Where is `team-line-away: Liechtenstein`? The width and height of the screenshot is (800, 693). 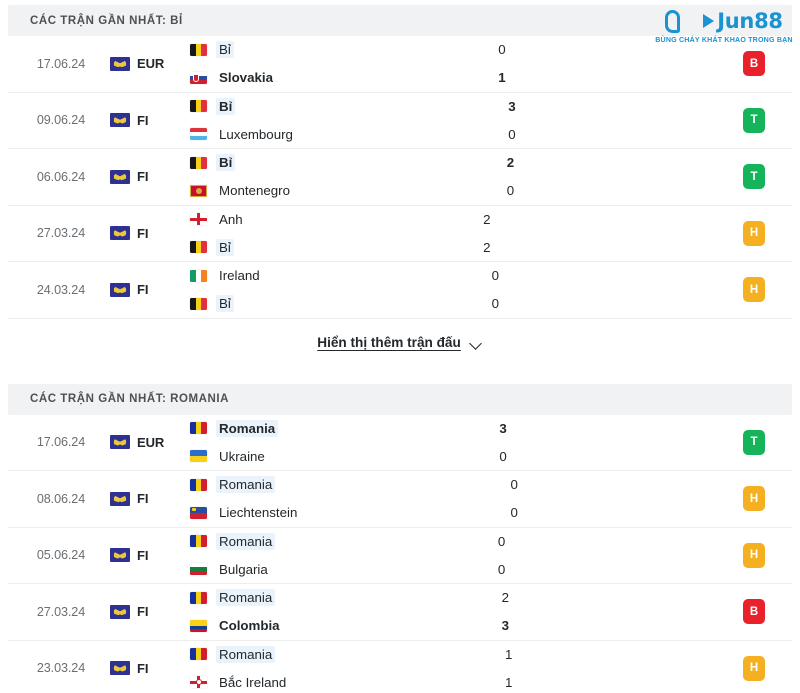 team-line-away: Liechtenstein is located at coordinates (329, 513).